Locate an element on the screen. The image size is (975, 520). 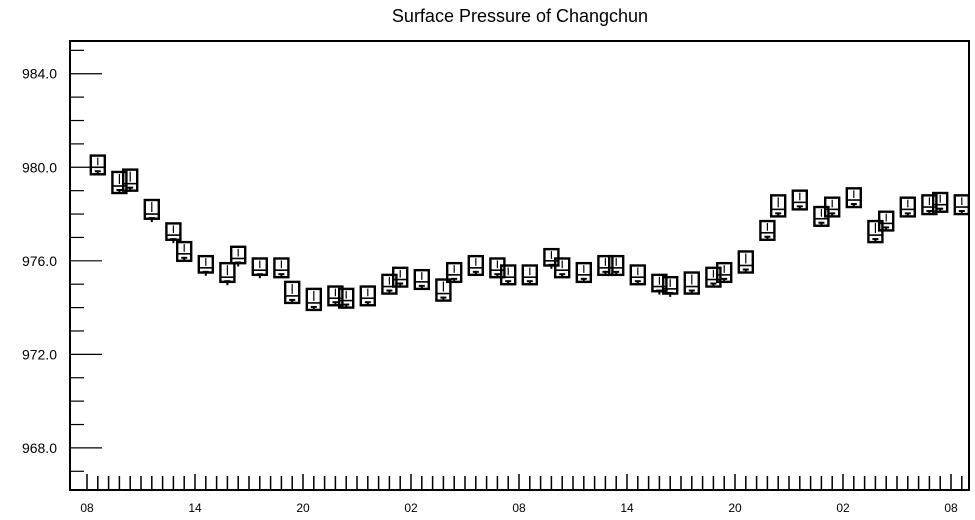
x-axis: 08 14 20 02 08 14 20 02 08 is located at coordinates (521, 494).